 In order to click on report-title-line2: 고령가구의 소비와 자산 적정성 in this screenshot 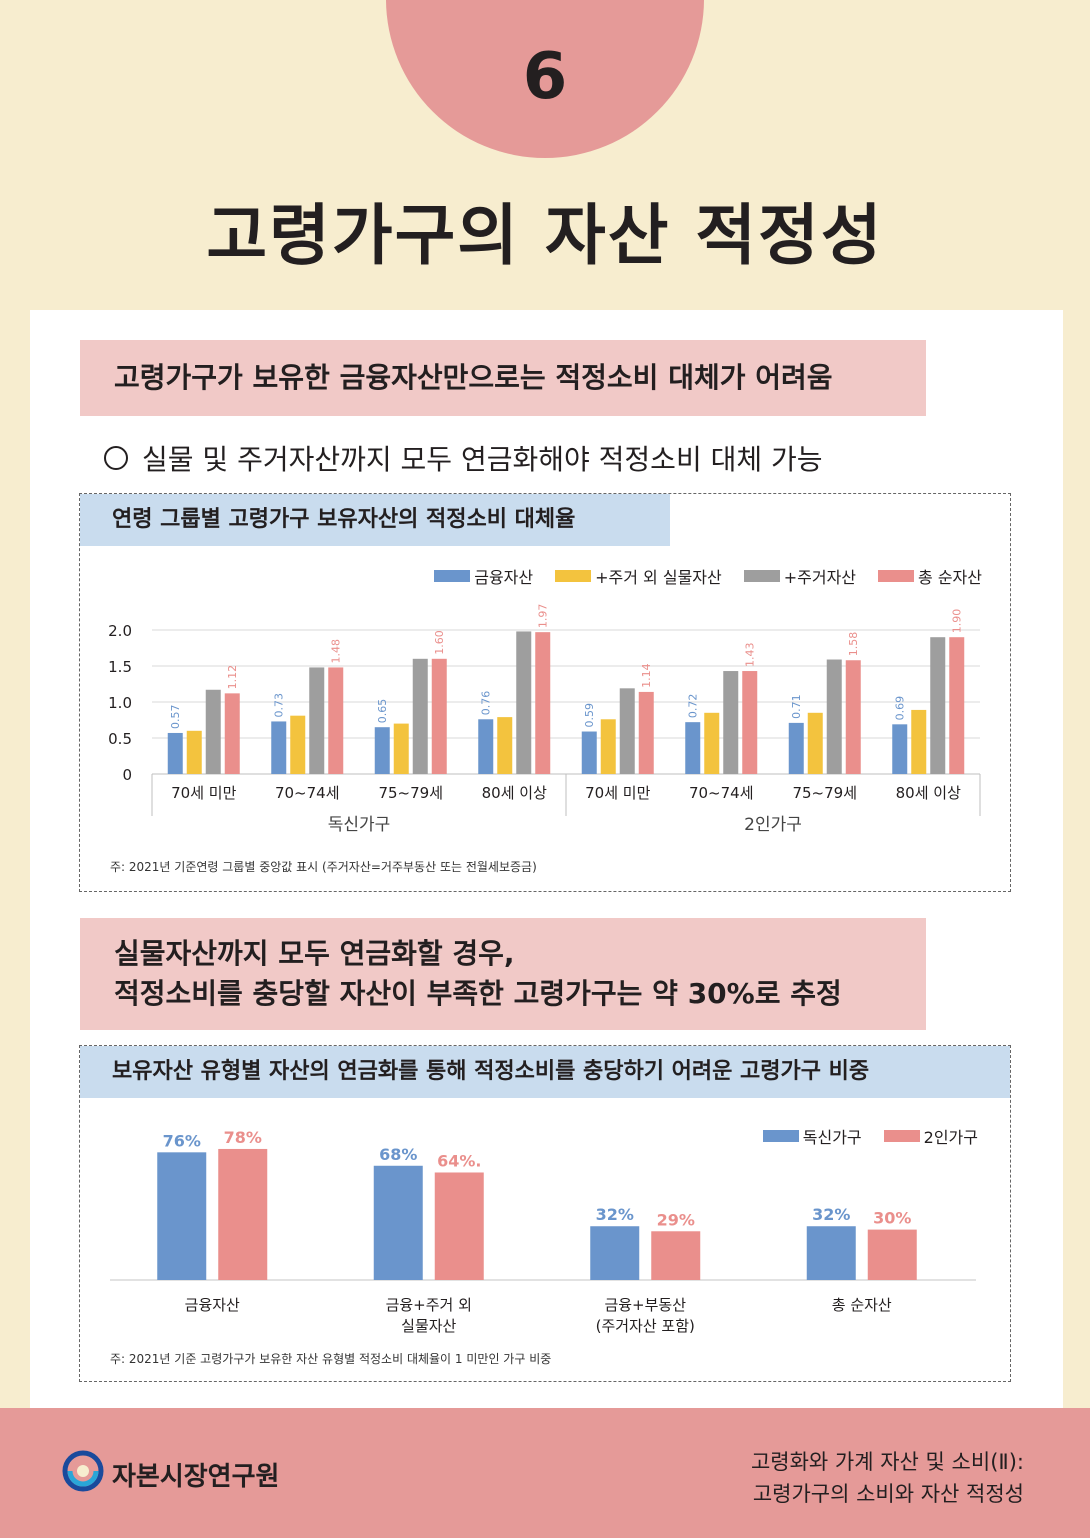, I will do `click(888, 1494)`.